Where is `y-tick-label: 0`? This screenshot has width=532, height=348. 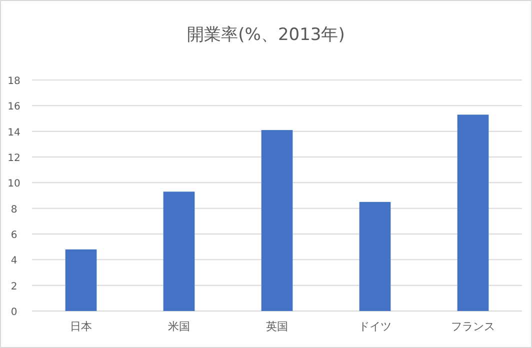
y-tick-label: 0 is located at coordinates (14, 312).